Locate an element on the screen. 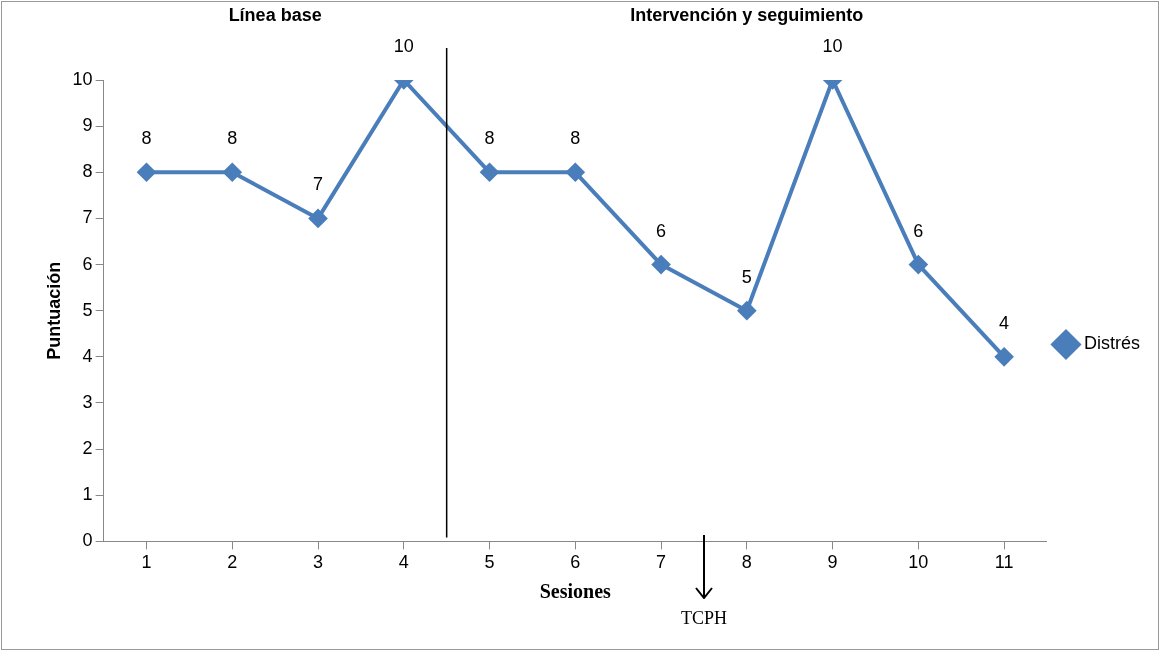  x-tick-label: 5 is located at coordinates (489, 562).